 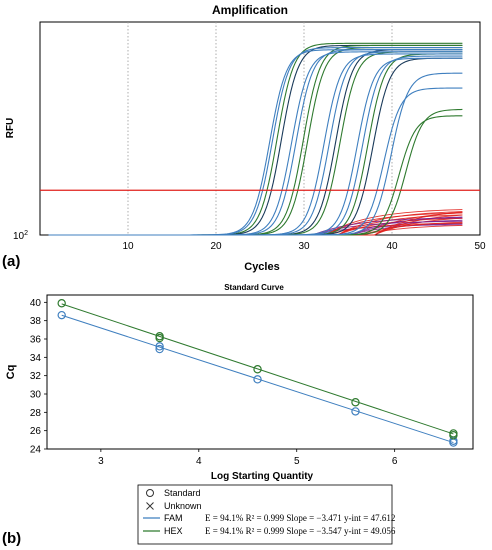 I want to click on standard-curve-y-tick-label: 28, so click(x=36, y=413).